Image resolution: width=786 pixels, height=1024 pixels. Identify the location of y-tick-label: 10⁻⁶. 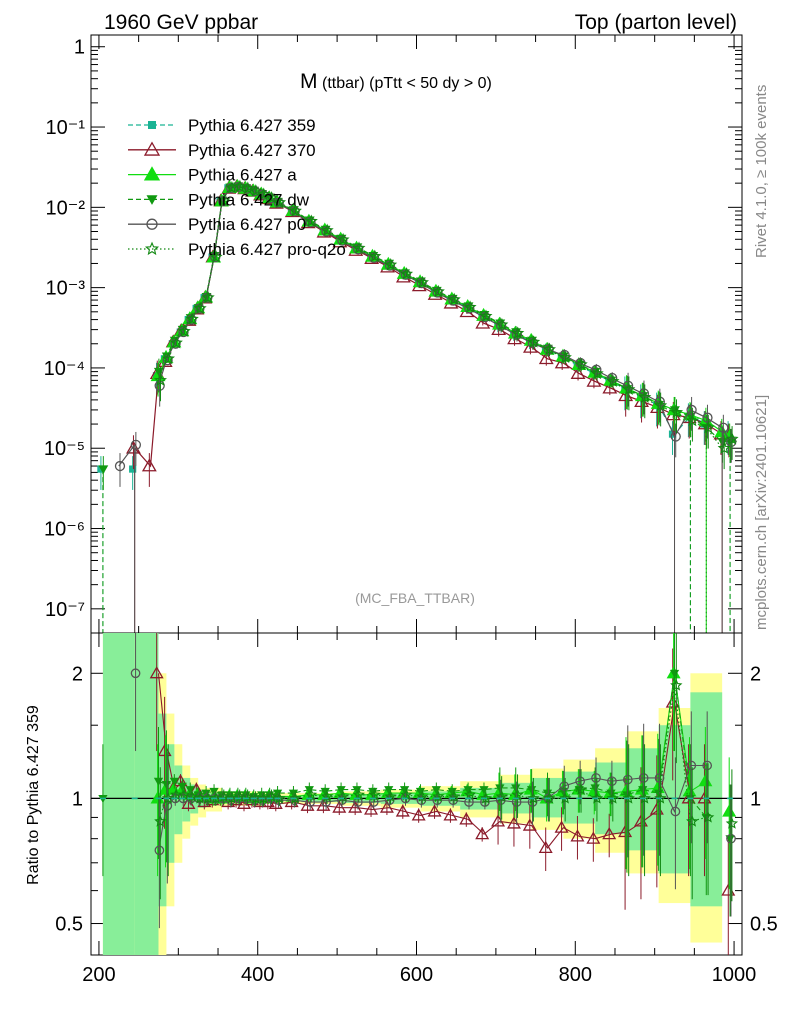
(64, 530).